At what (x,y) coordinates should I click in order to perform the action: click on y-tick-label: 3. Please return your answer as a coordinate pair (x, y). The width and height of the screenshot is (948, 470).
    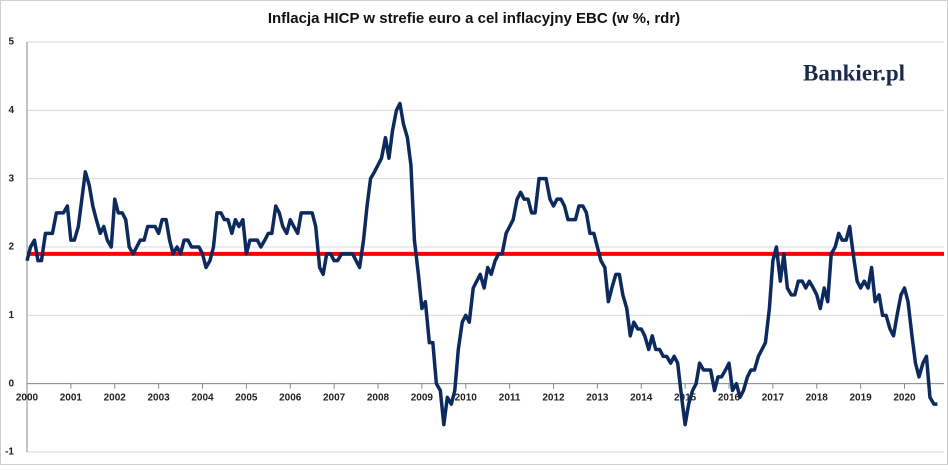
    Looking at the image, I should click on (11, 178).